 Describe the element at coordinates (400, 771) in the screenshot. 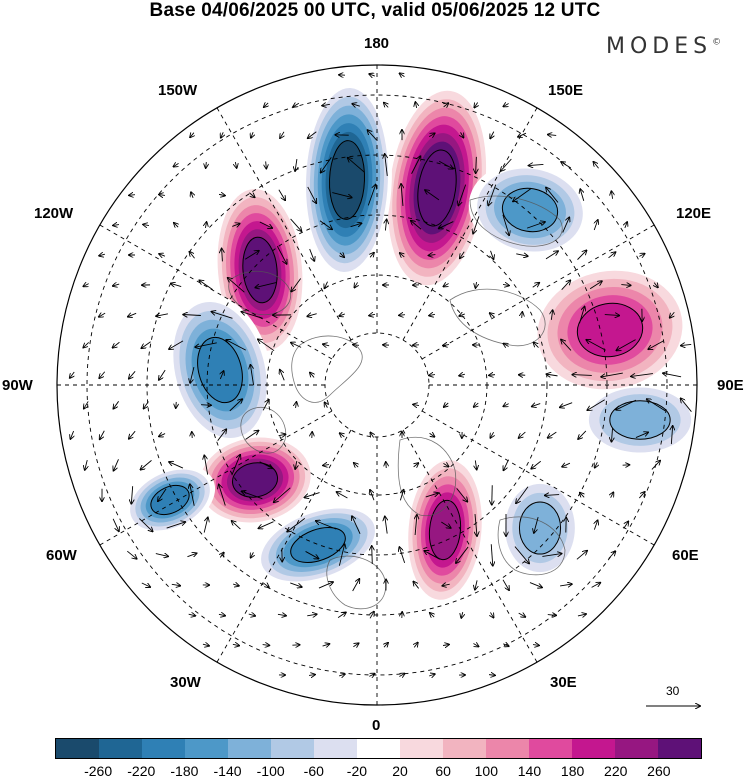

I see `colorbar-tick-label: 20` at that location.